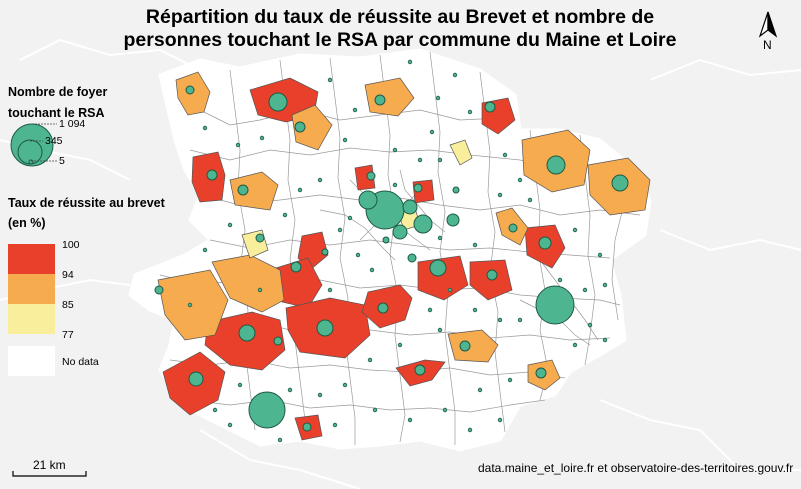  Describe the element at coordinates (86, 213) in the screenshot. I see `color-legend-title: Taux de réussite au brevet (en %)` at that location.